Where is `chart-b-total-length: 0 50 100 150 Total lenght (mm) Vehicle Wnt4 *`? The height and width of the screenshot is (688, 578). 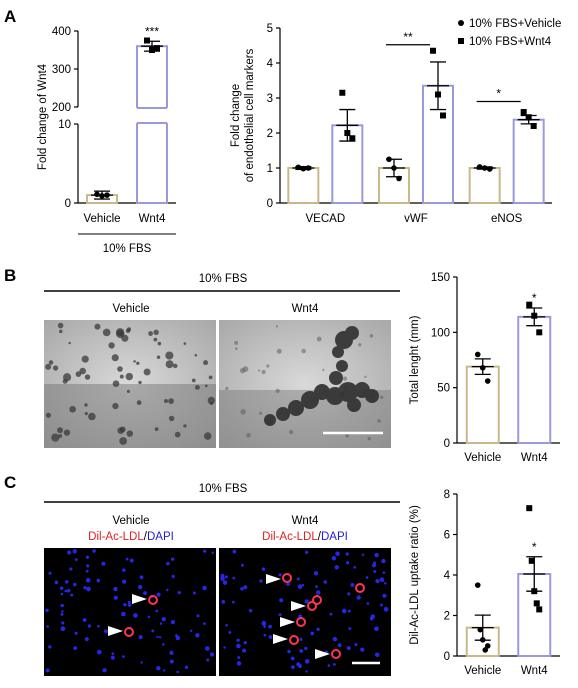
chart-b-total-length: 0 50 100 150 Total lenght (mm) Vehicle Wnt4 * is located at coordinates (484, 368).